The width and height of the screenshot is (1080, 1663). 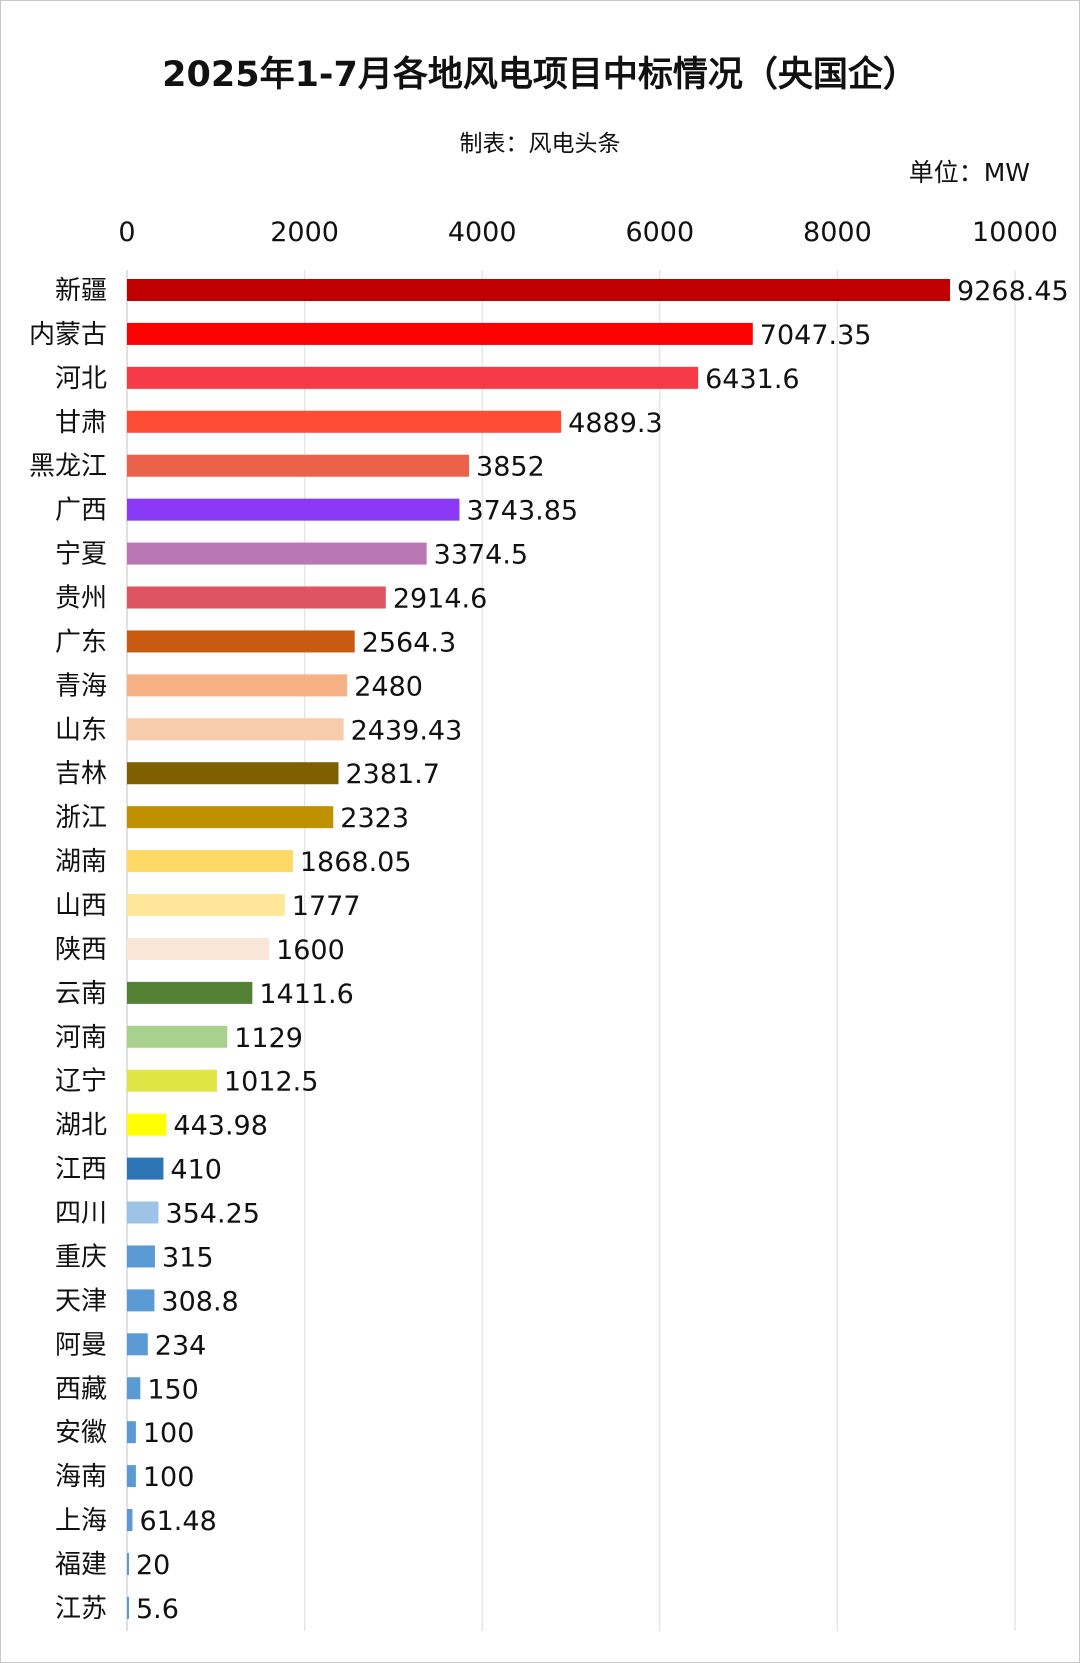 What do you see at coordinates (81, 1389) in the screenshot?
I see `category-label: 西藏` at bounding box center [81, 1389].